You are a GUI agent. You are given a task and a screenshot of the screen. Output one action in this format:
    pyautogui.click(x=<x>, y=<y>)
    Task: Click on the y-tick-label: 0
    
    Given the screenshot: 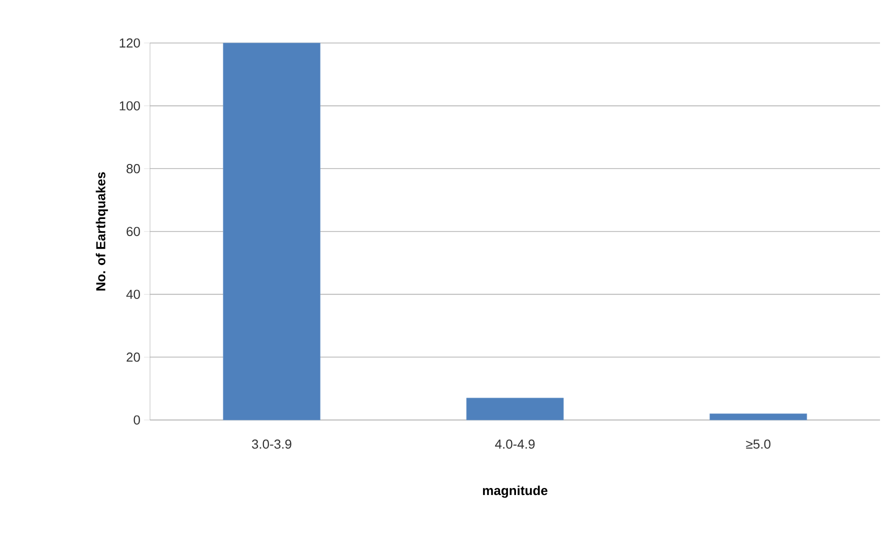 What is the action you would take?
    pyautogui.click(x=137, y=420)
    